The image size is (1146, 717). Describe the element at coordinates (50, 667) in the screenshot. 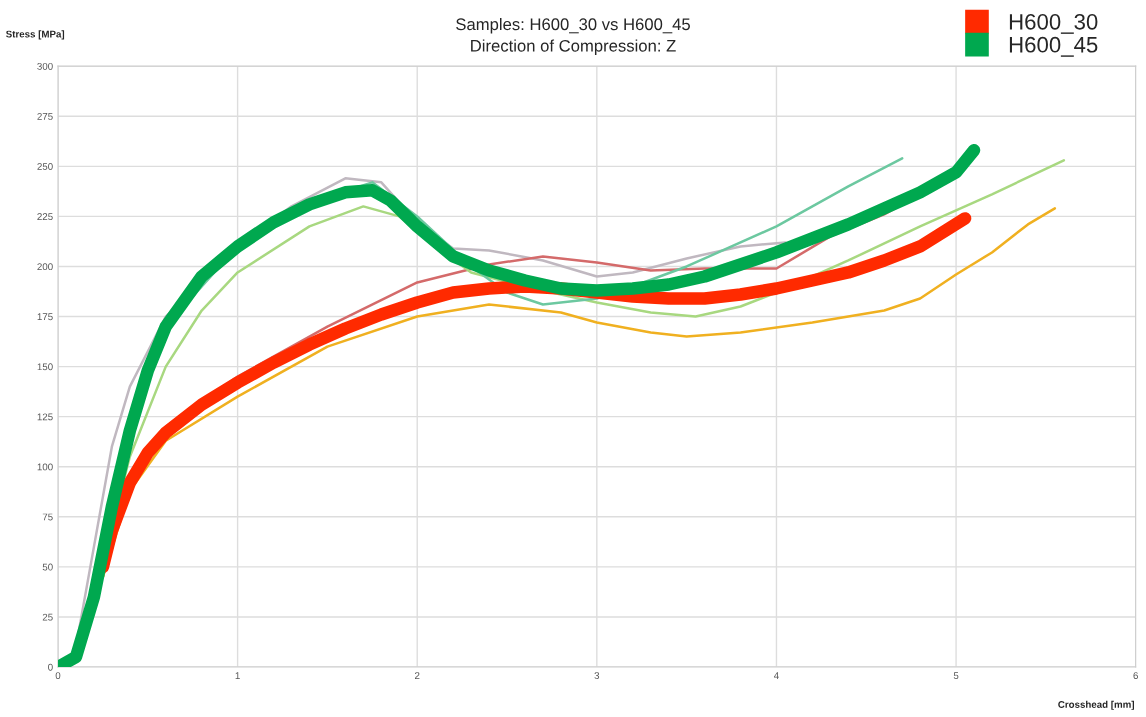

I see `y-tick-label: 0` at that location.